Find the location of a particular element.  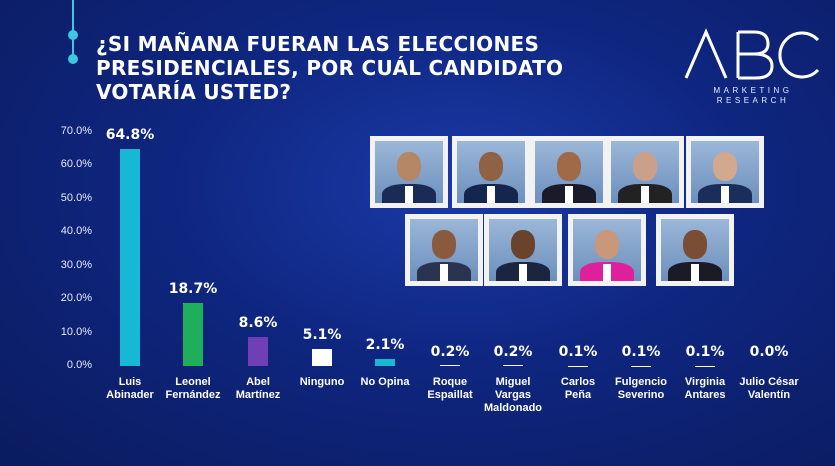

data-label: 0.0% is located at coordinates (769, 352).